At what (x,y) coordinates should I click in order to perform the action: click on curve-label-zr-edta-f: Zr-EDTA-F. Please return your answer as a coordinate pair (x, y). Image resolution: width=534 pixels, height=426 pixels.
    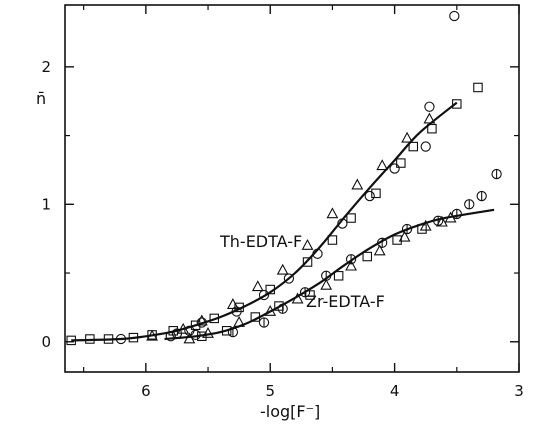
    Looking at the image, I should click on (345, 301).